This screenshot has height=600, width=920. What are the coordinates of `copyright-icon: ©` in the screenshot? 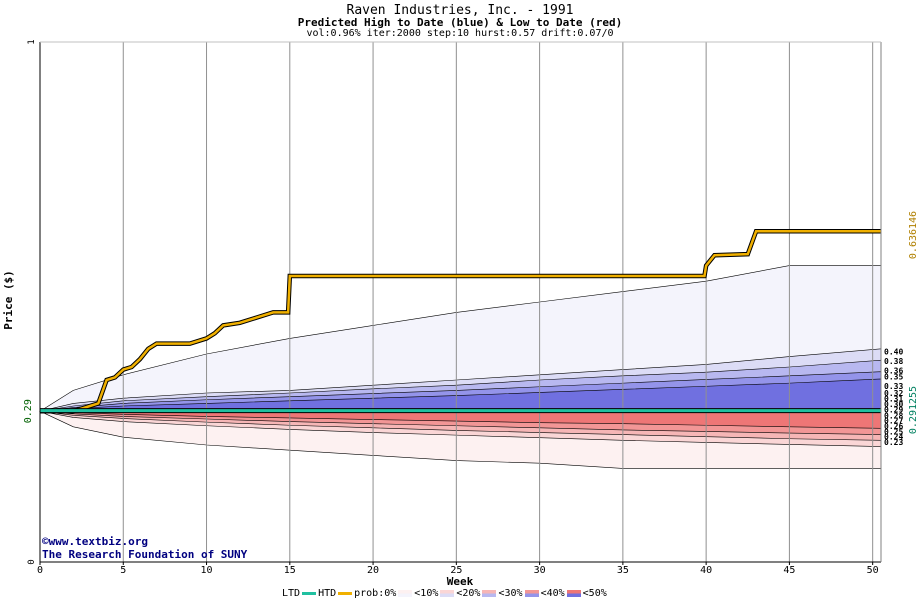 It's located at (45, 541).